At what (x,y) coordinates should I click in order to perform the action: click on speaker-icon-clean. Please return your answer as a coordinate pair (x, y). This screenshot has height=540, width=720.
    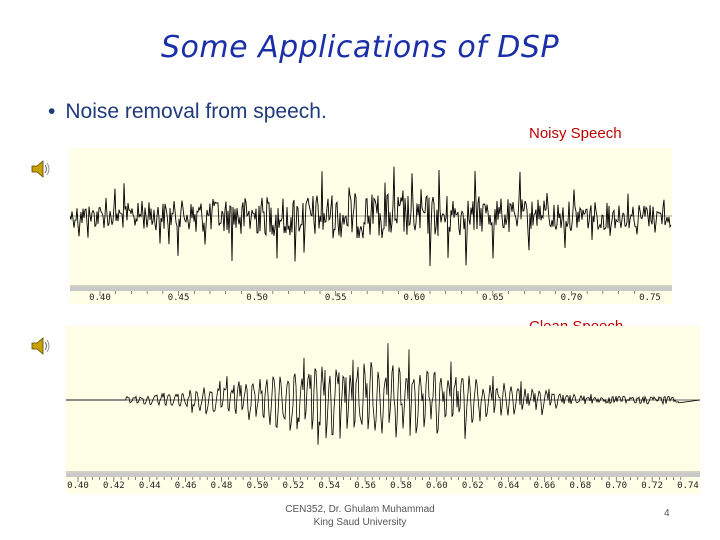
    Looking at the image, I should click on (41, 346).